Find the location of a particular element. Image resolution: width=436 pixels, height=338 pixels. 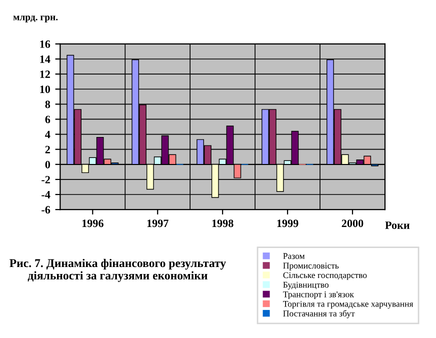

legend-label: Сільське господарство is located at coordinates (325, 276).